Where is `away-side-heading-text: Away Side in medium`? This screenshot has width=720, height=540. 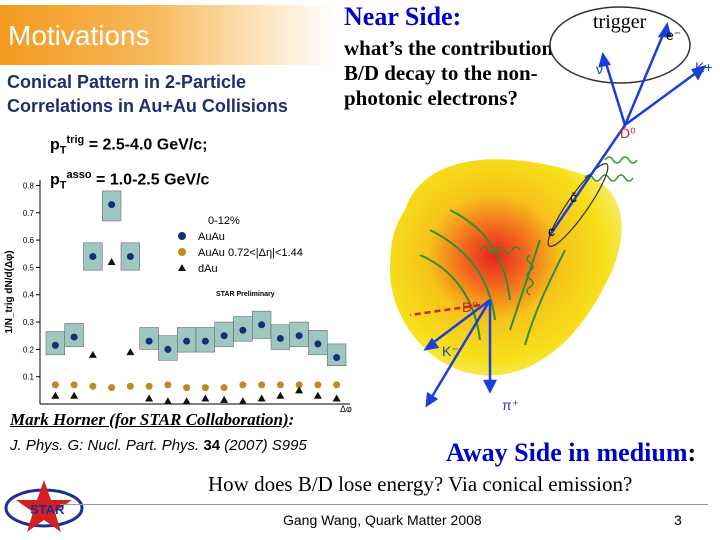 away-side-heading-text: Away Side in medium is located at coordinates (567, 452).